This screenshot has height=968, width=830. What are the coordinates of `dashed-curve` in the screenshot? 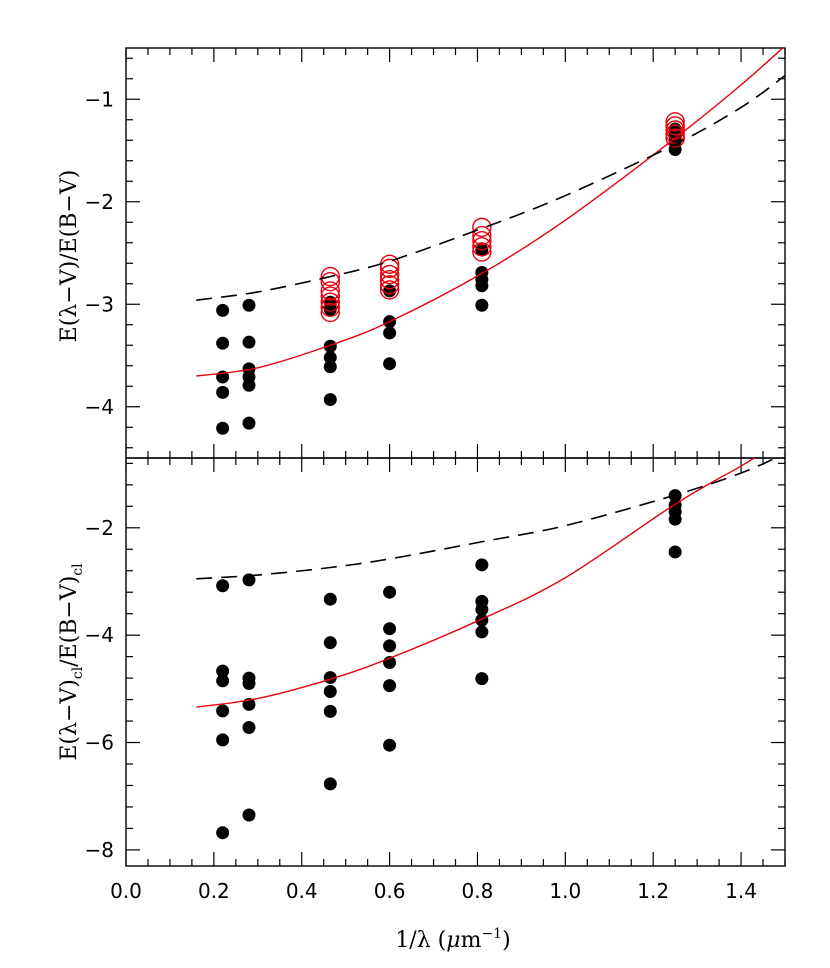 It's located at (487, 519).